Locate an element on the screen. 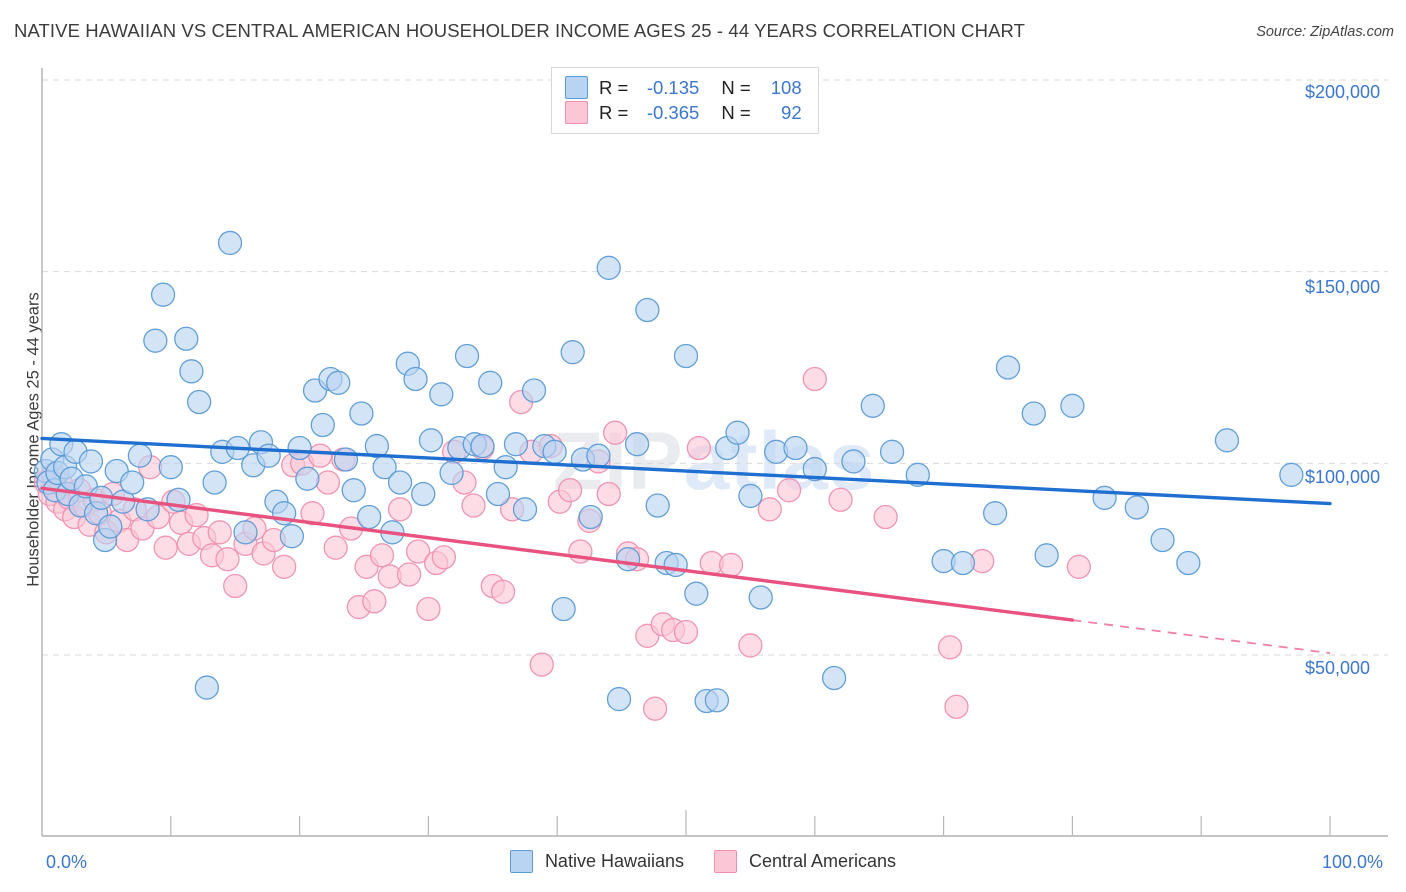  legend-swatch-native-hawaiians is located at coordinates (521, 861).